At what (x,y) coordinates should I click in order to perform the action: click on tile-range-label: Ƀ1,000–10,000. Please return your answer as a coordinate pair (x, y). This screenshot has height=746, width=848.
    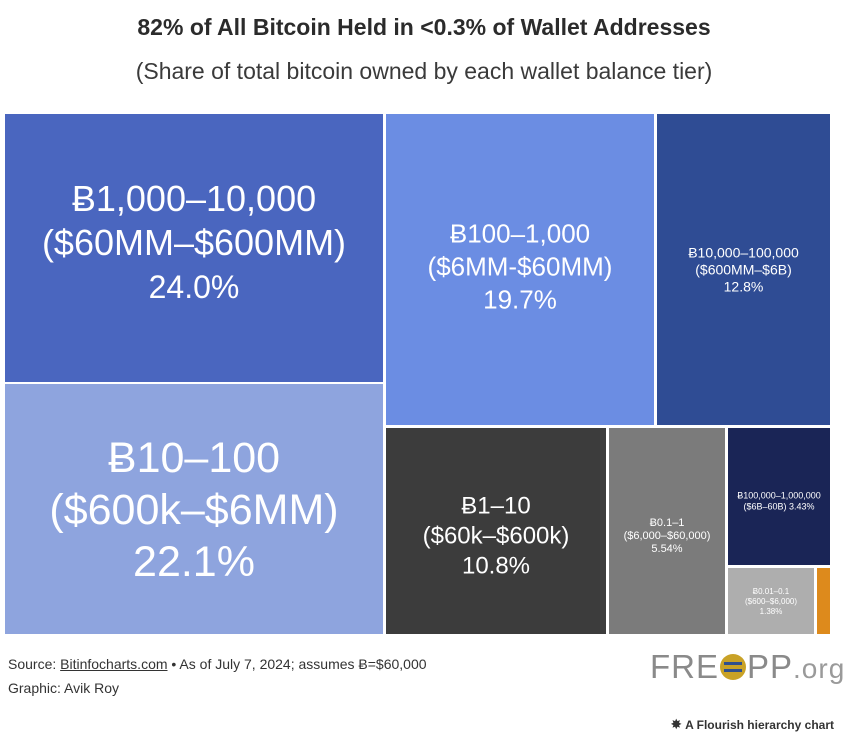
    Looking at the image, I should click on (194, 198).